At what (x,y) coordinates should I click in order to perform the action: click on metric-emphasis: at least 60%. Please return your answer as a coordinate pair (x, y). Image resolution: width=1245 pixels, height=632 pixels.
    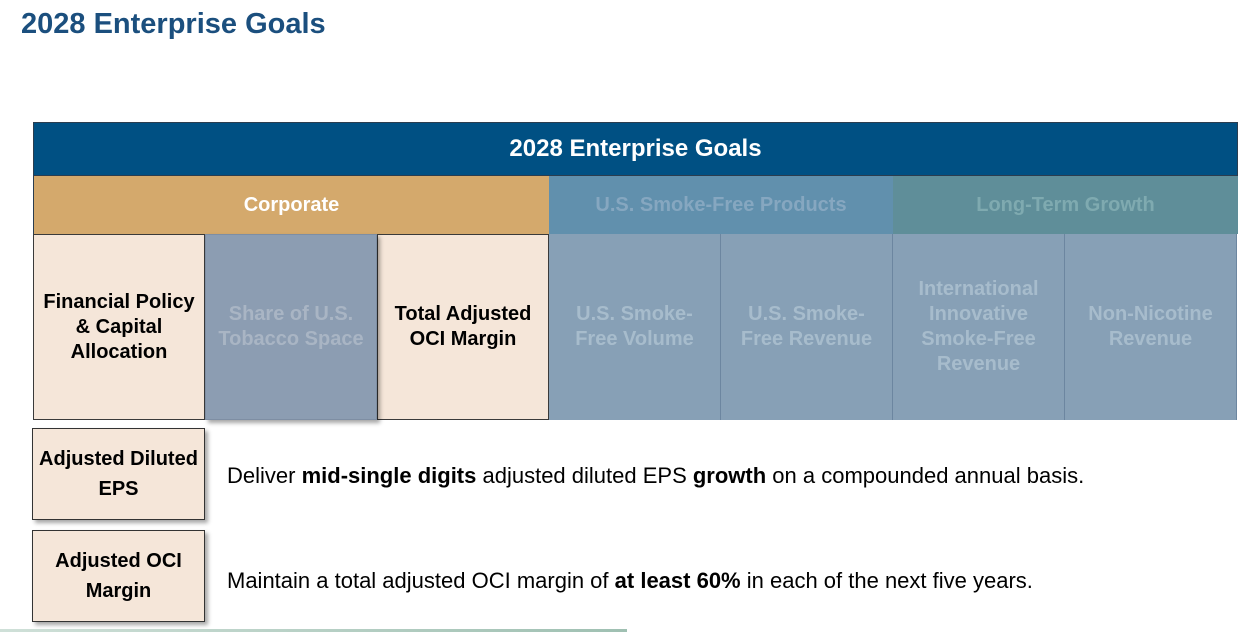
    Looking at the image, I should click on (677, 580).